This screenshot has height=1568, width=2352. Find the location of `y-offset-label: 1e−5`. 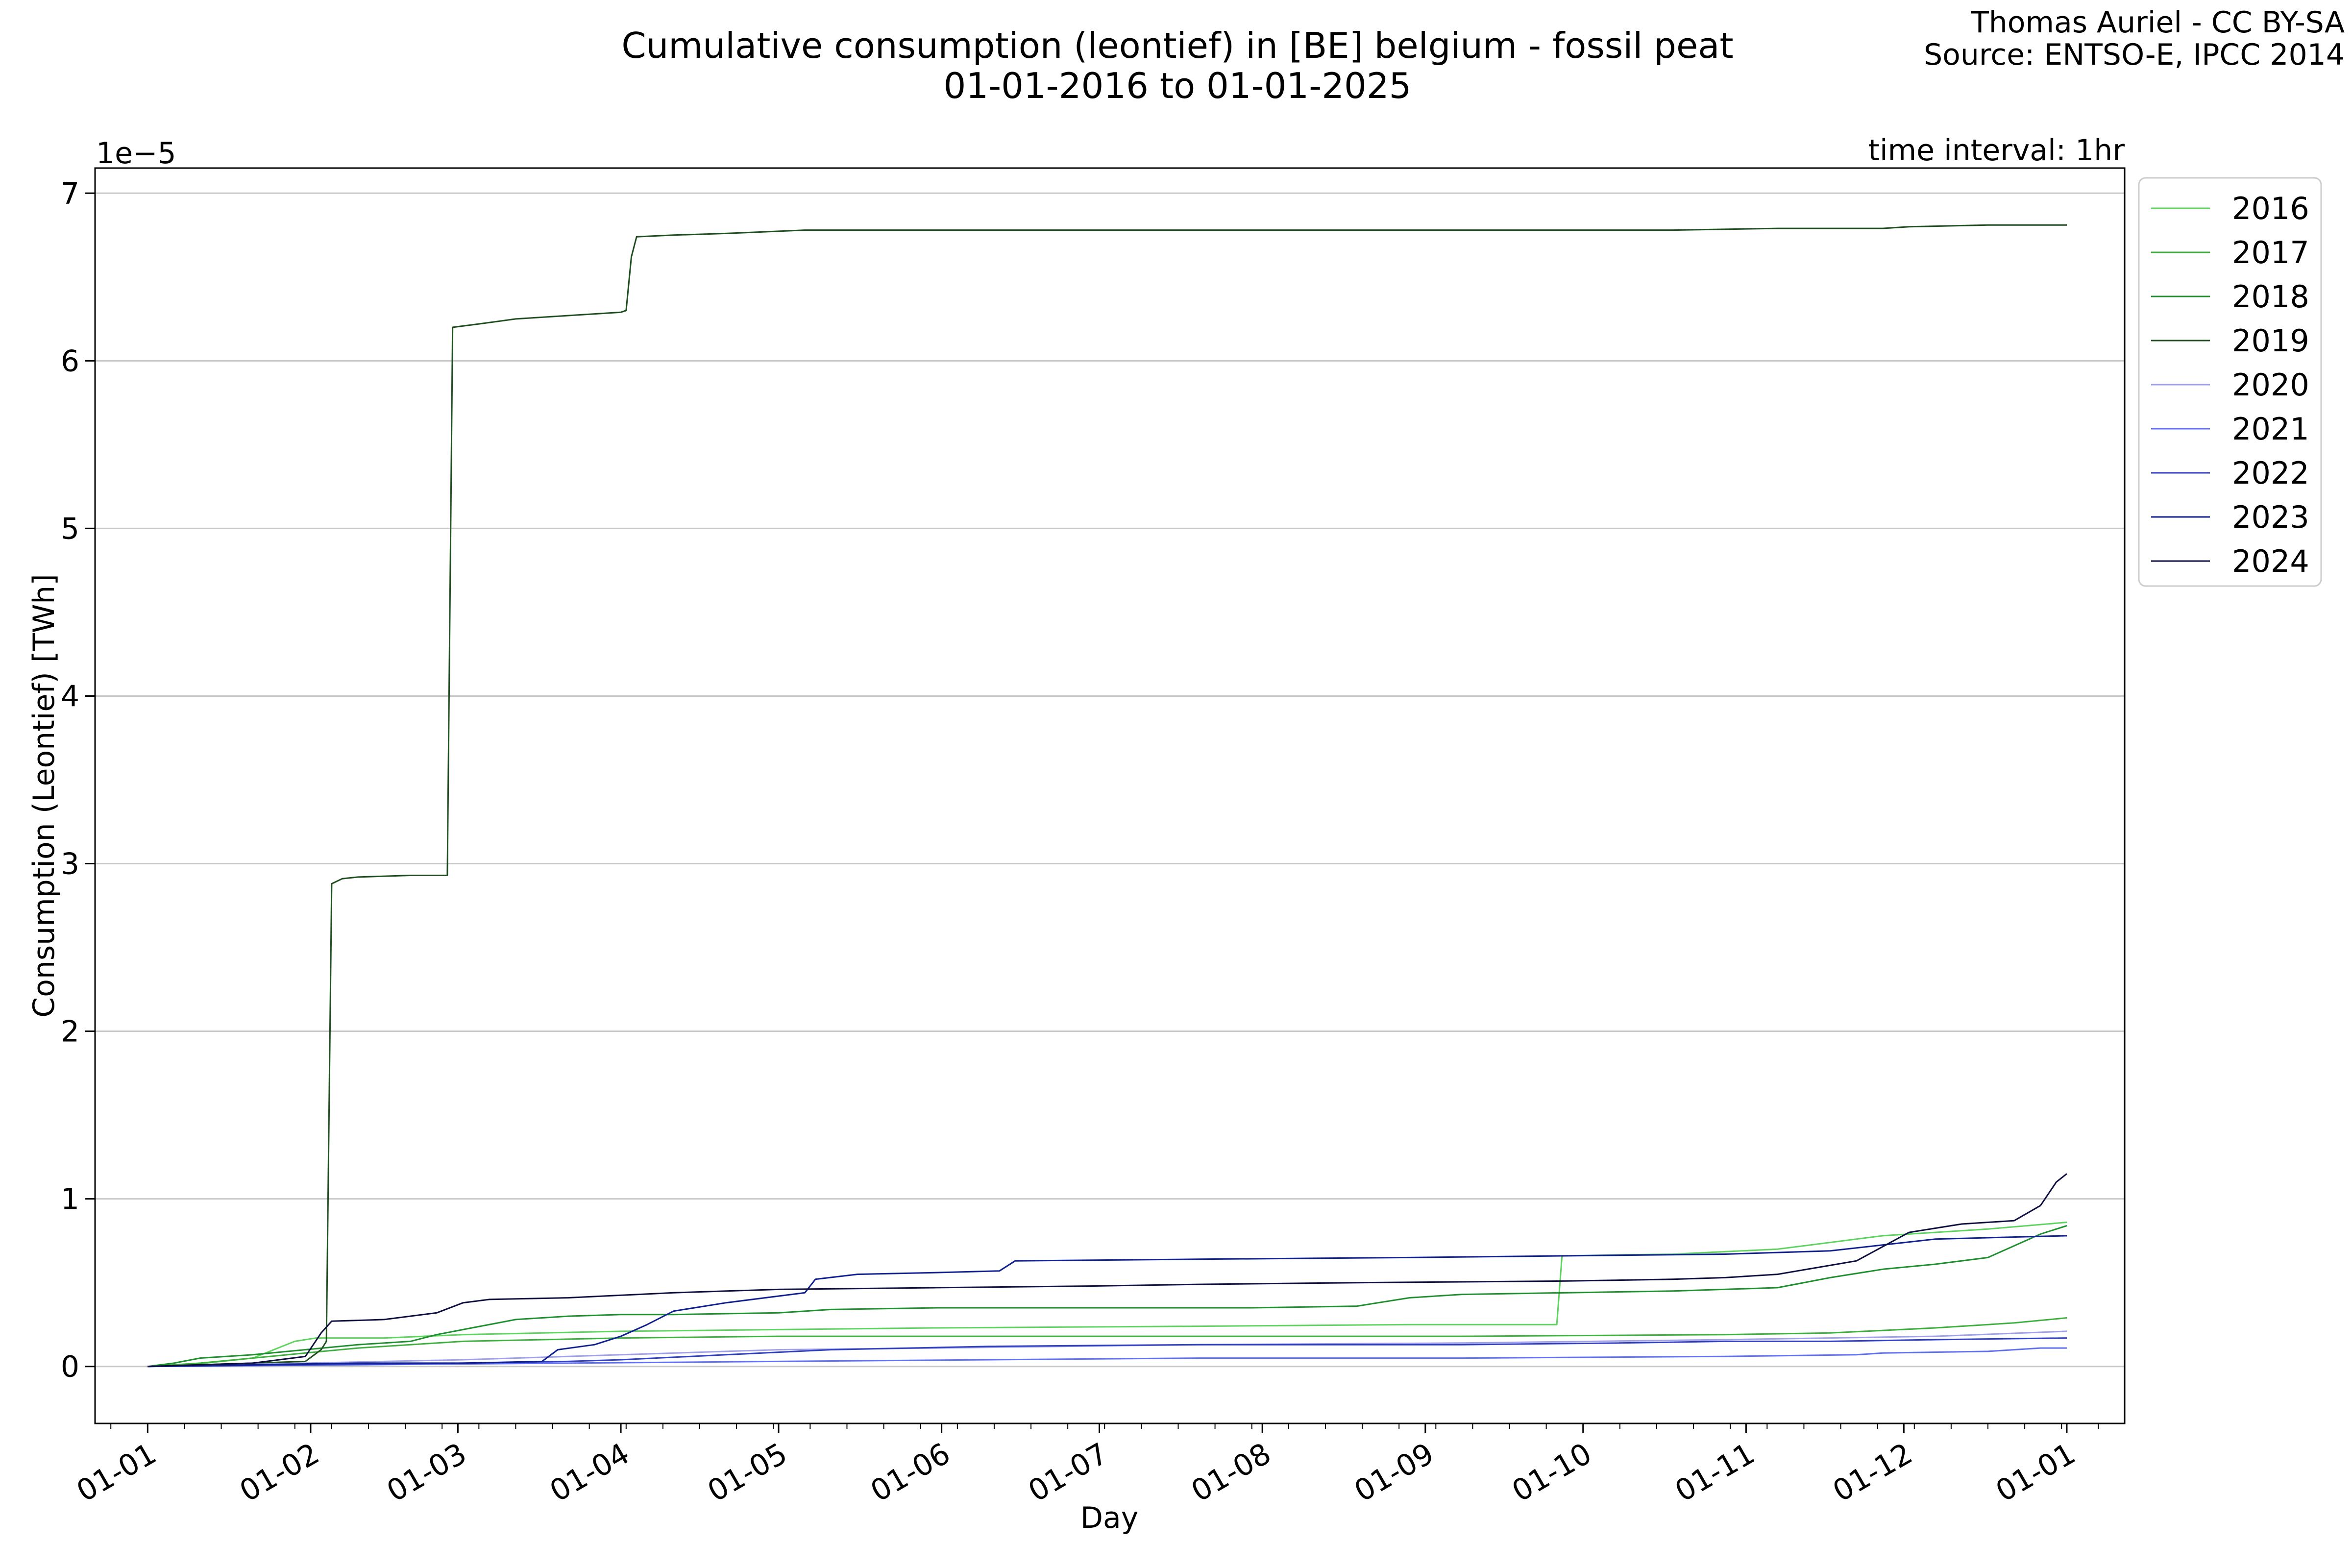

y-offset-label: 1e−5 is located at coordinates (136, 153).